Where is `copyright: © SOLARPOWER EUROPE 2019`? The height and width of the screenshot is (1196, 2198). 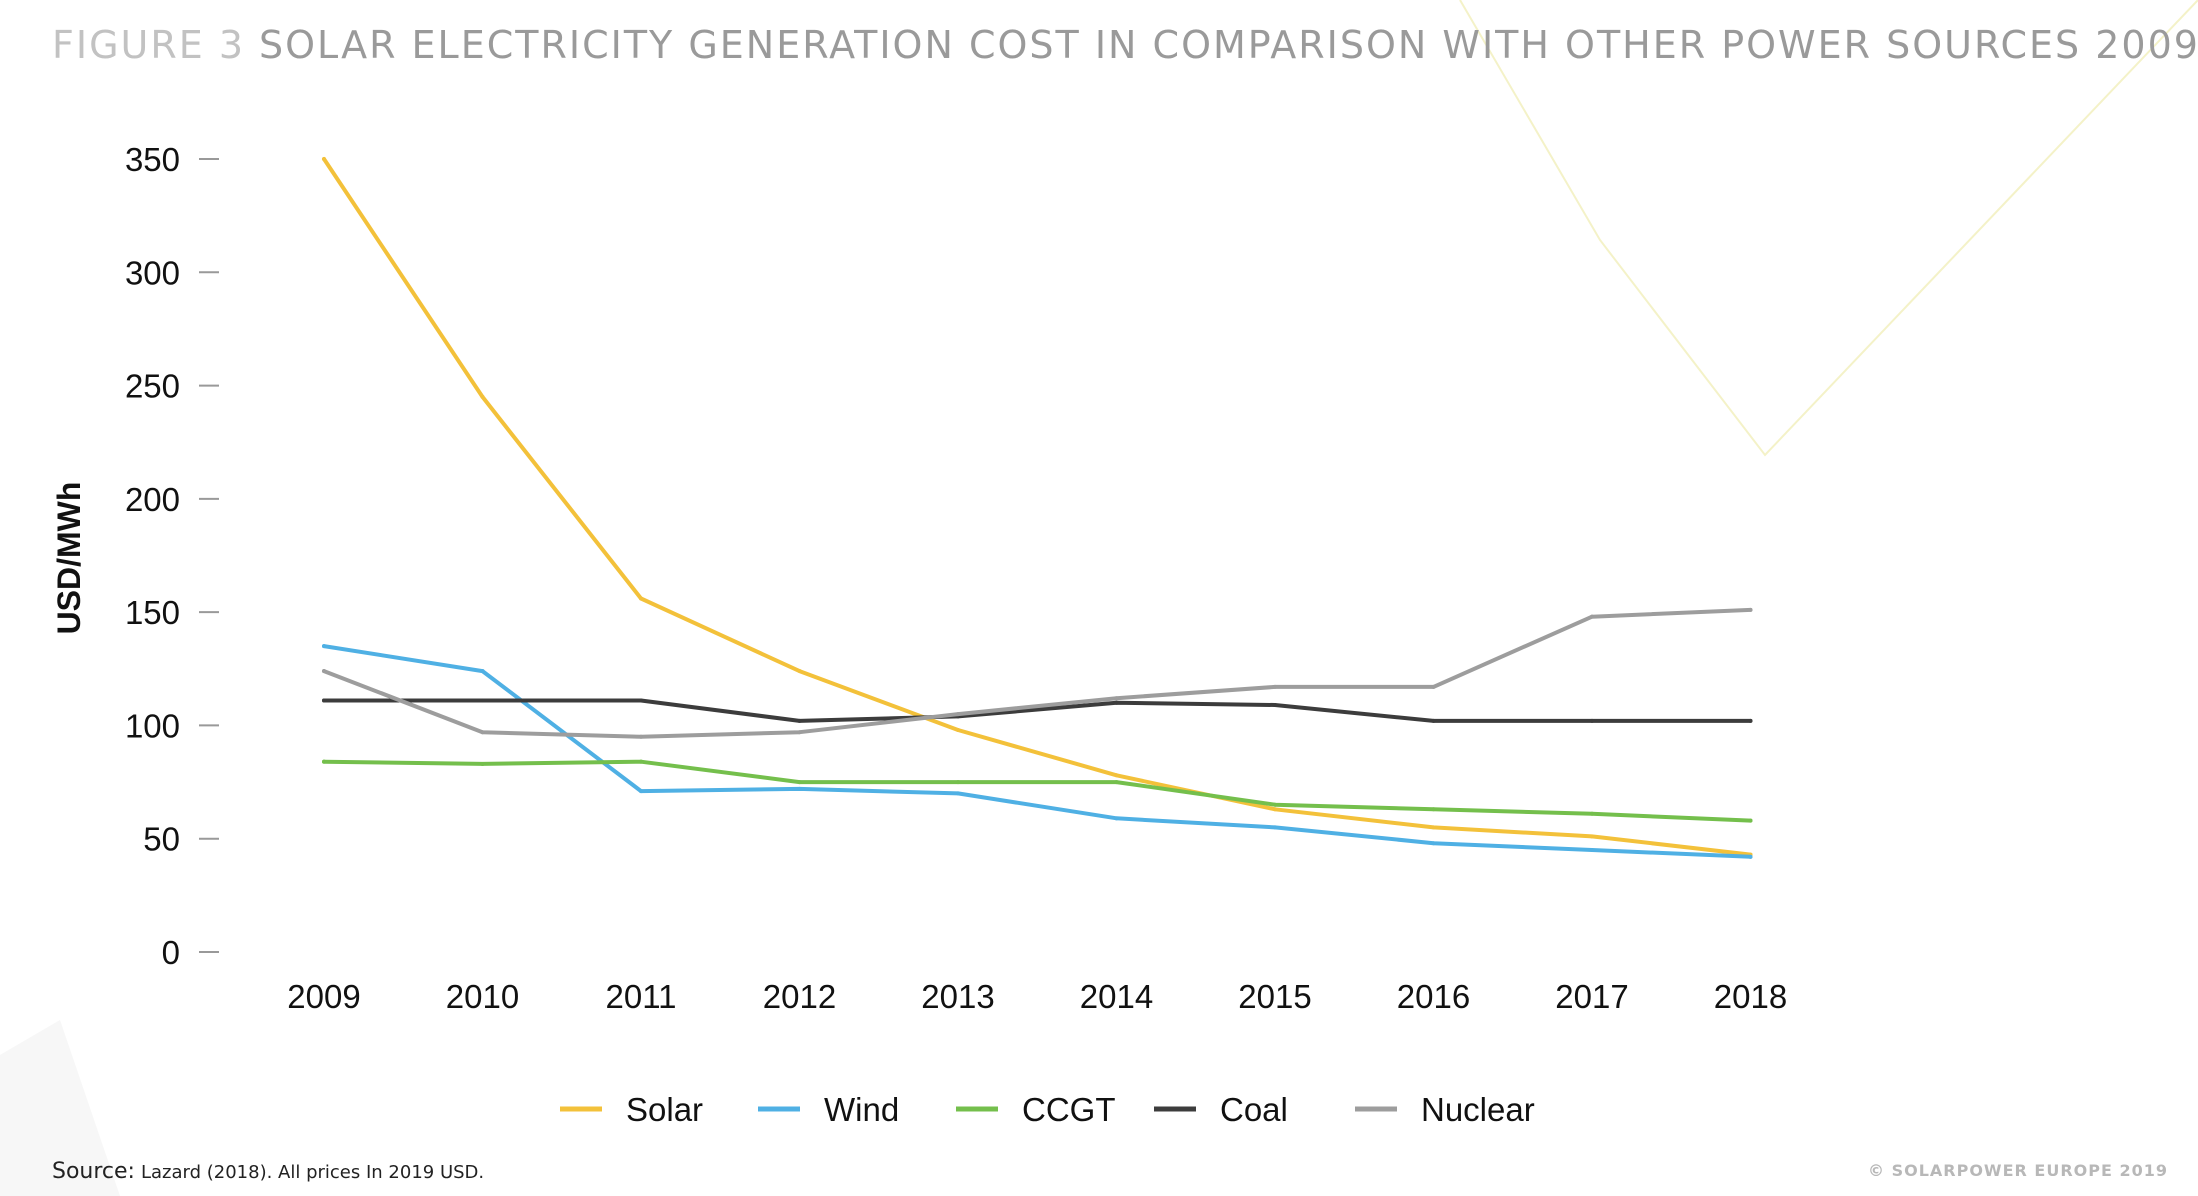
copyright: © SOLARPOWER EUROPE 2019 is located at coordinates (2018, 1170).